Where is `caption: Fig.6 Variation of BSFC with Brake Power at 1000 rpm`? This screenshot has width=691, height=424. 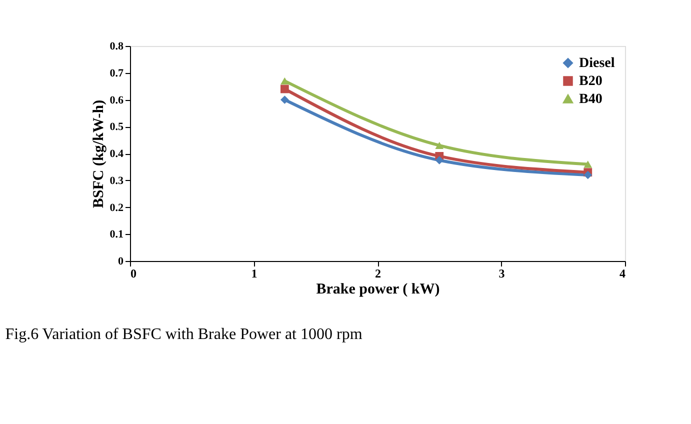
caption: Fig.6 Variation of BSFC with Brake Power at 1000 rpm is located at coordinates (184, 334).